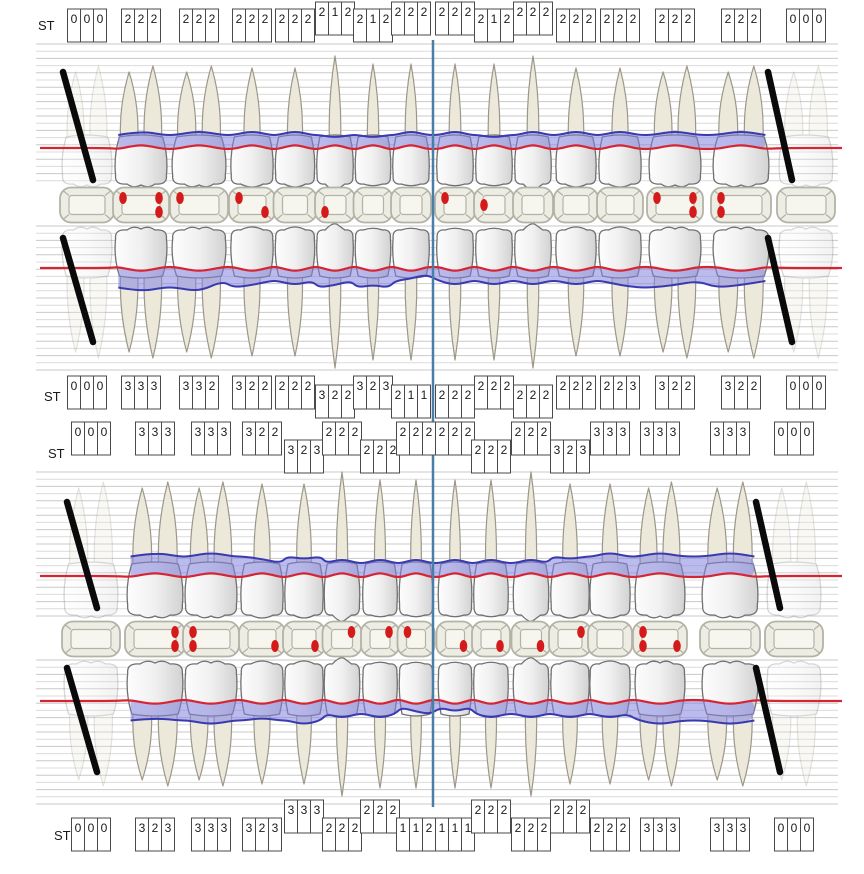 The image size is (864, 874). I want to click on st-cell-lower-lingual-t16-s3, so click(807, 438).